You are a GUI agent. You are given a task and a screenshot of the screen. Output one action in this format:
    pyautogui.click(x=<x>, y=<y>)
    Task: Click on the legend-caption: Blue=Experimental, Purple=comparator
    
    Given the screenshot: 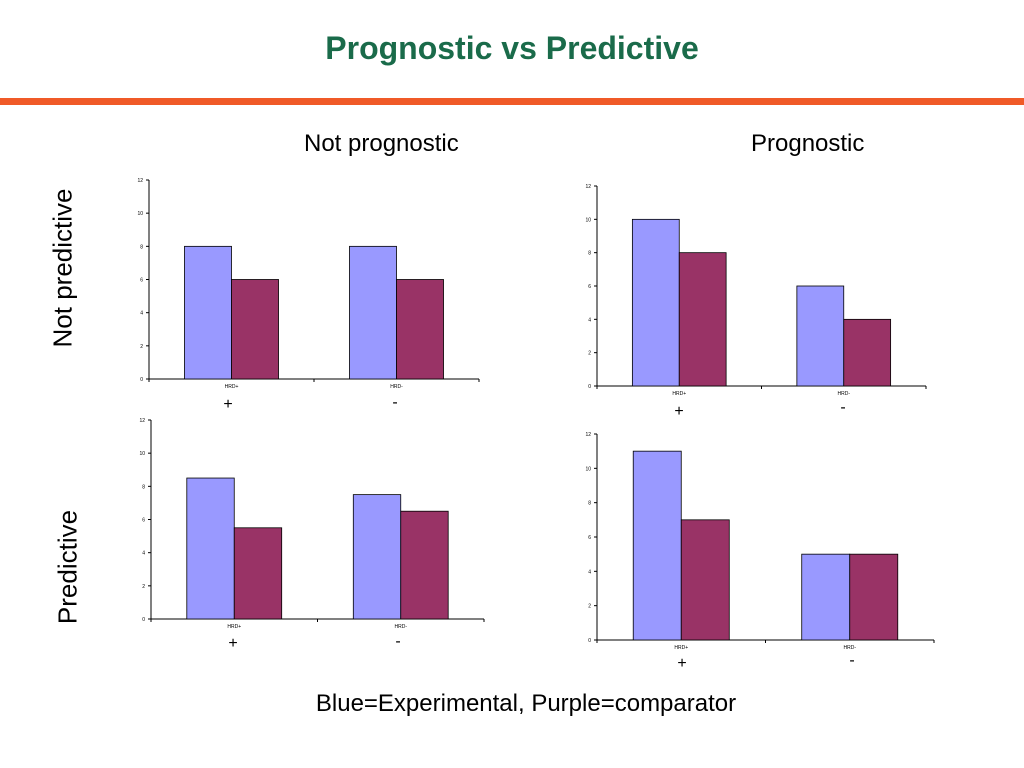 What is the action you would take?
    pyautogui.click(x=526, y=703)
    